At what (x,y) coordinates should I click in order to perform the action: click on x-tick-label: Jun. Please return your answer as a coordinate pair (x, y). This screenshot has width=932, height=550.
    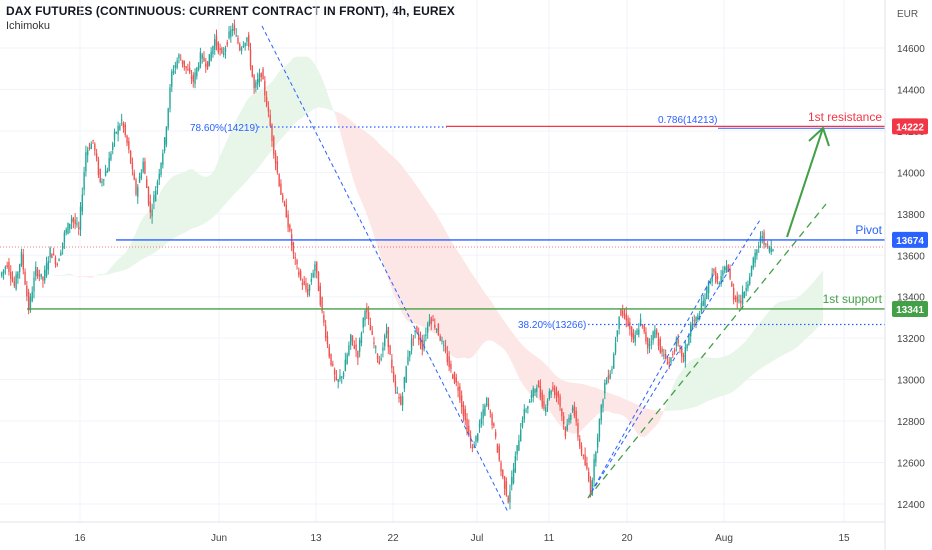
    Looking at the image, I should click on (219, 538).